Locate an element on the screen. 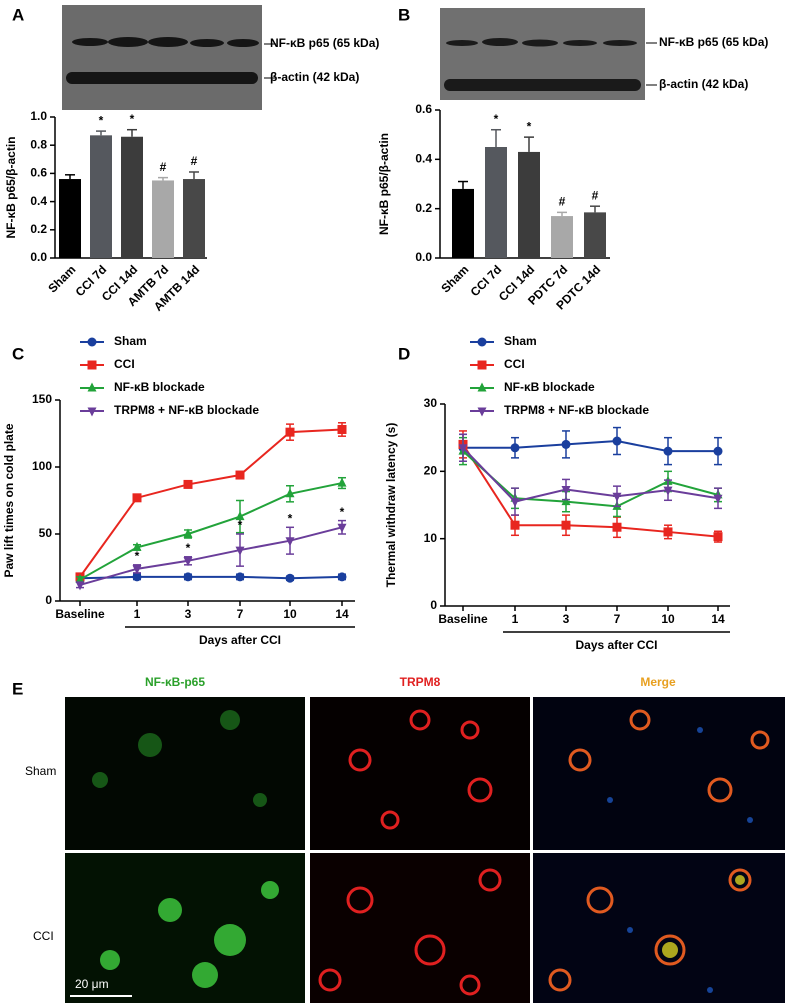 The height and width of the screenshot is (1008, 791). y-tick-label: 30 is located at coordinates (431, 403).